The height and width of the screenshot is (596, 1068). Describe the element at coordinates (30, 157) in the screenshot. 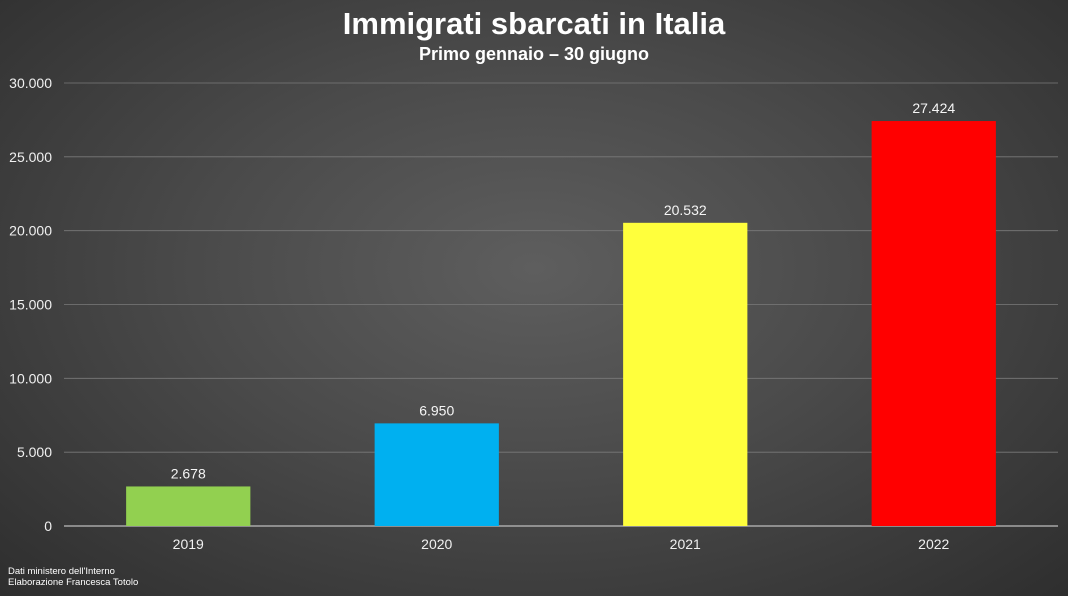

I see `y-tick-label: 25.000` at that location.